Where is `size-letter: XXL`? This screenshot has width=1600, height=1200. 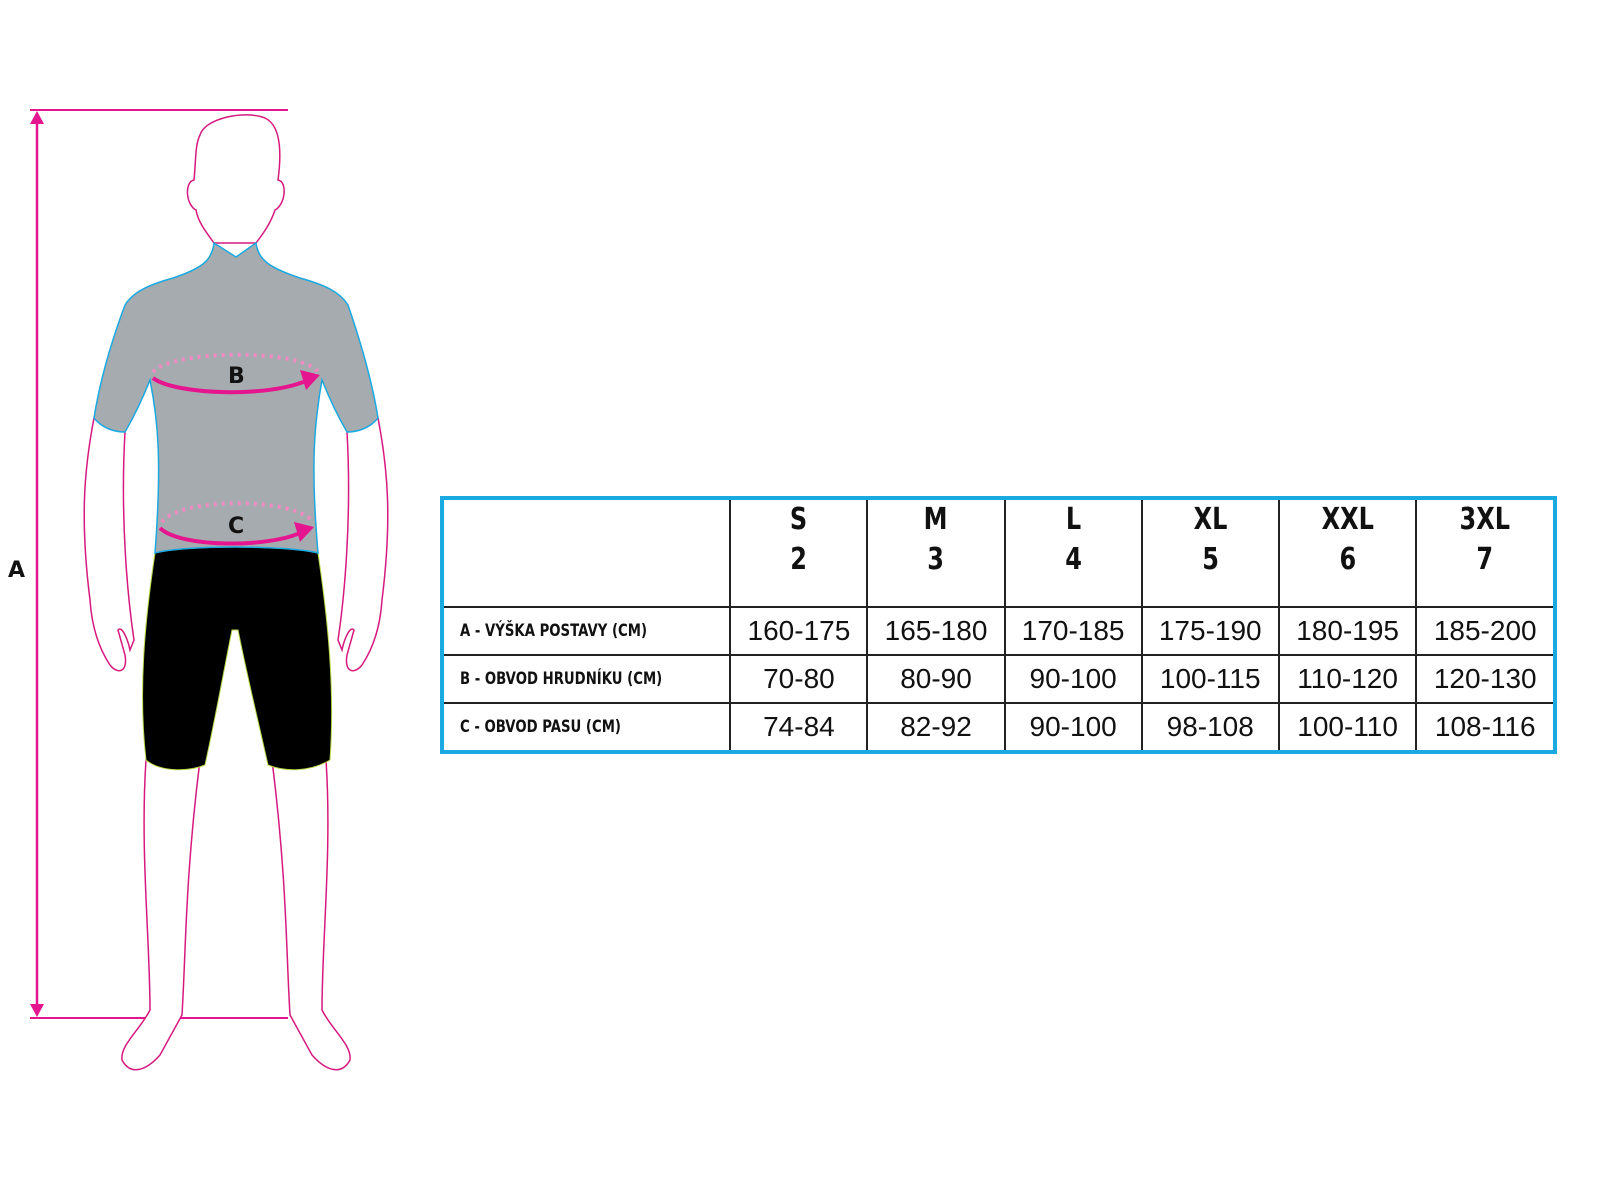
size-letter: XXL is located at coordinates (1347, 519).